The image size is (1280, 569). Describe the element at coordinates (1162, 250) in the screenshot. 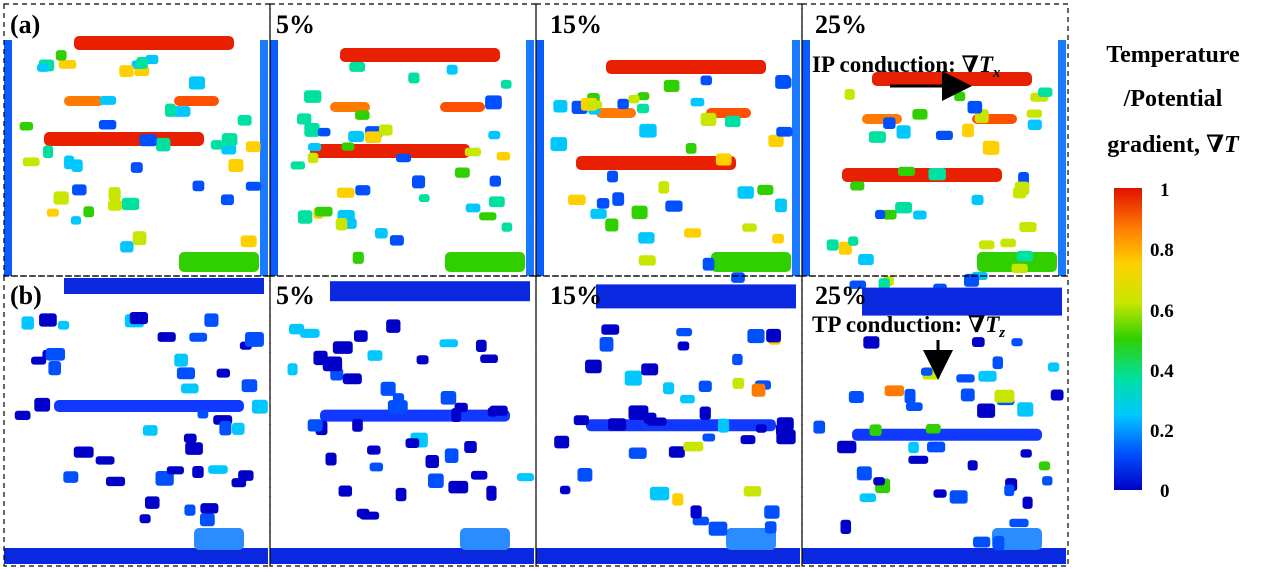

I see `colorbar-tick-0-8: 0.8` at that location.